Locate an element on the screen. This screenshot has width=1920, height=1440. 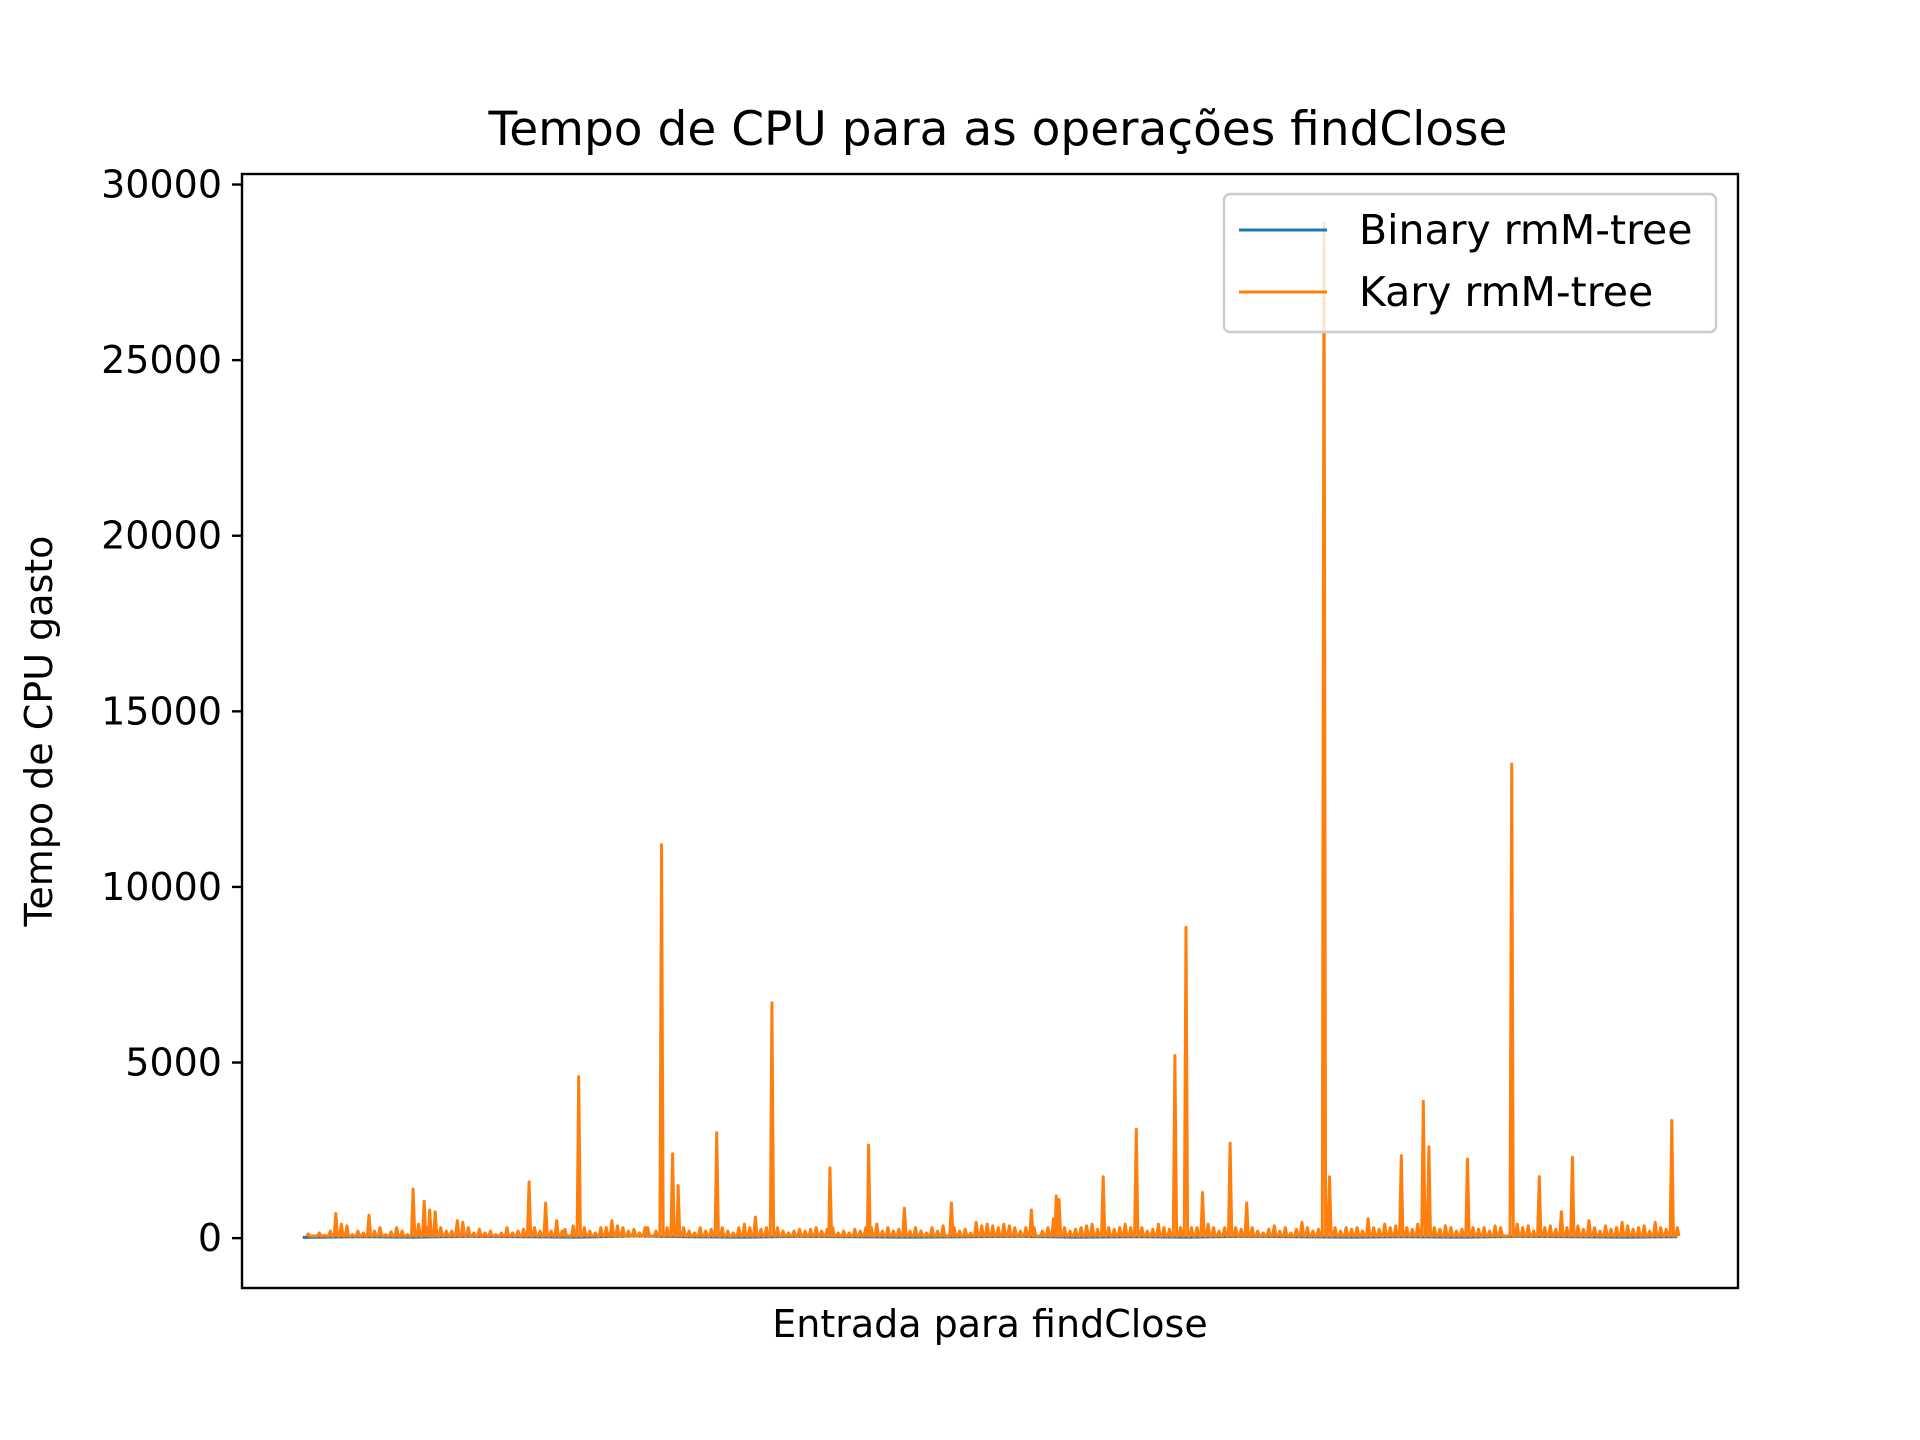
y-axis-label: Tempo de CPU gasto is located at coordinates (39, 732).